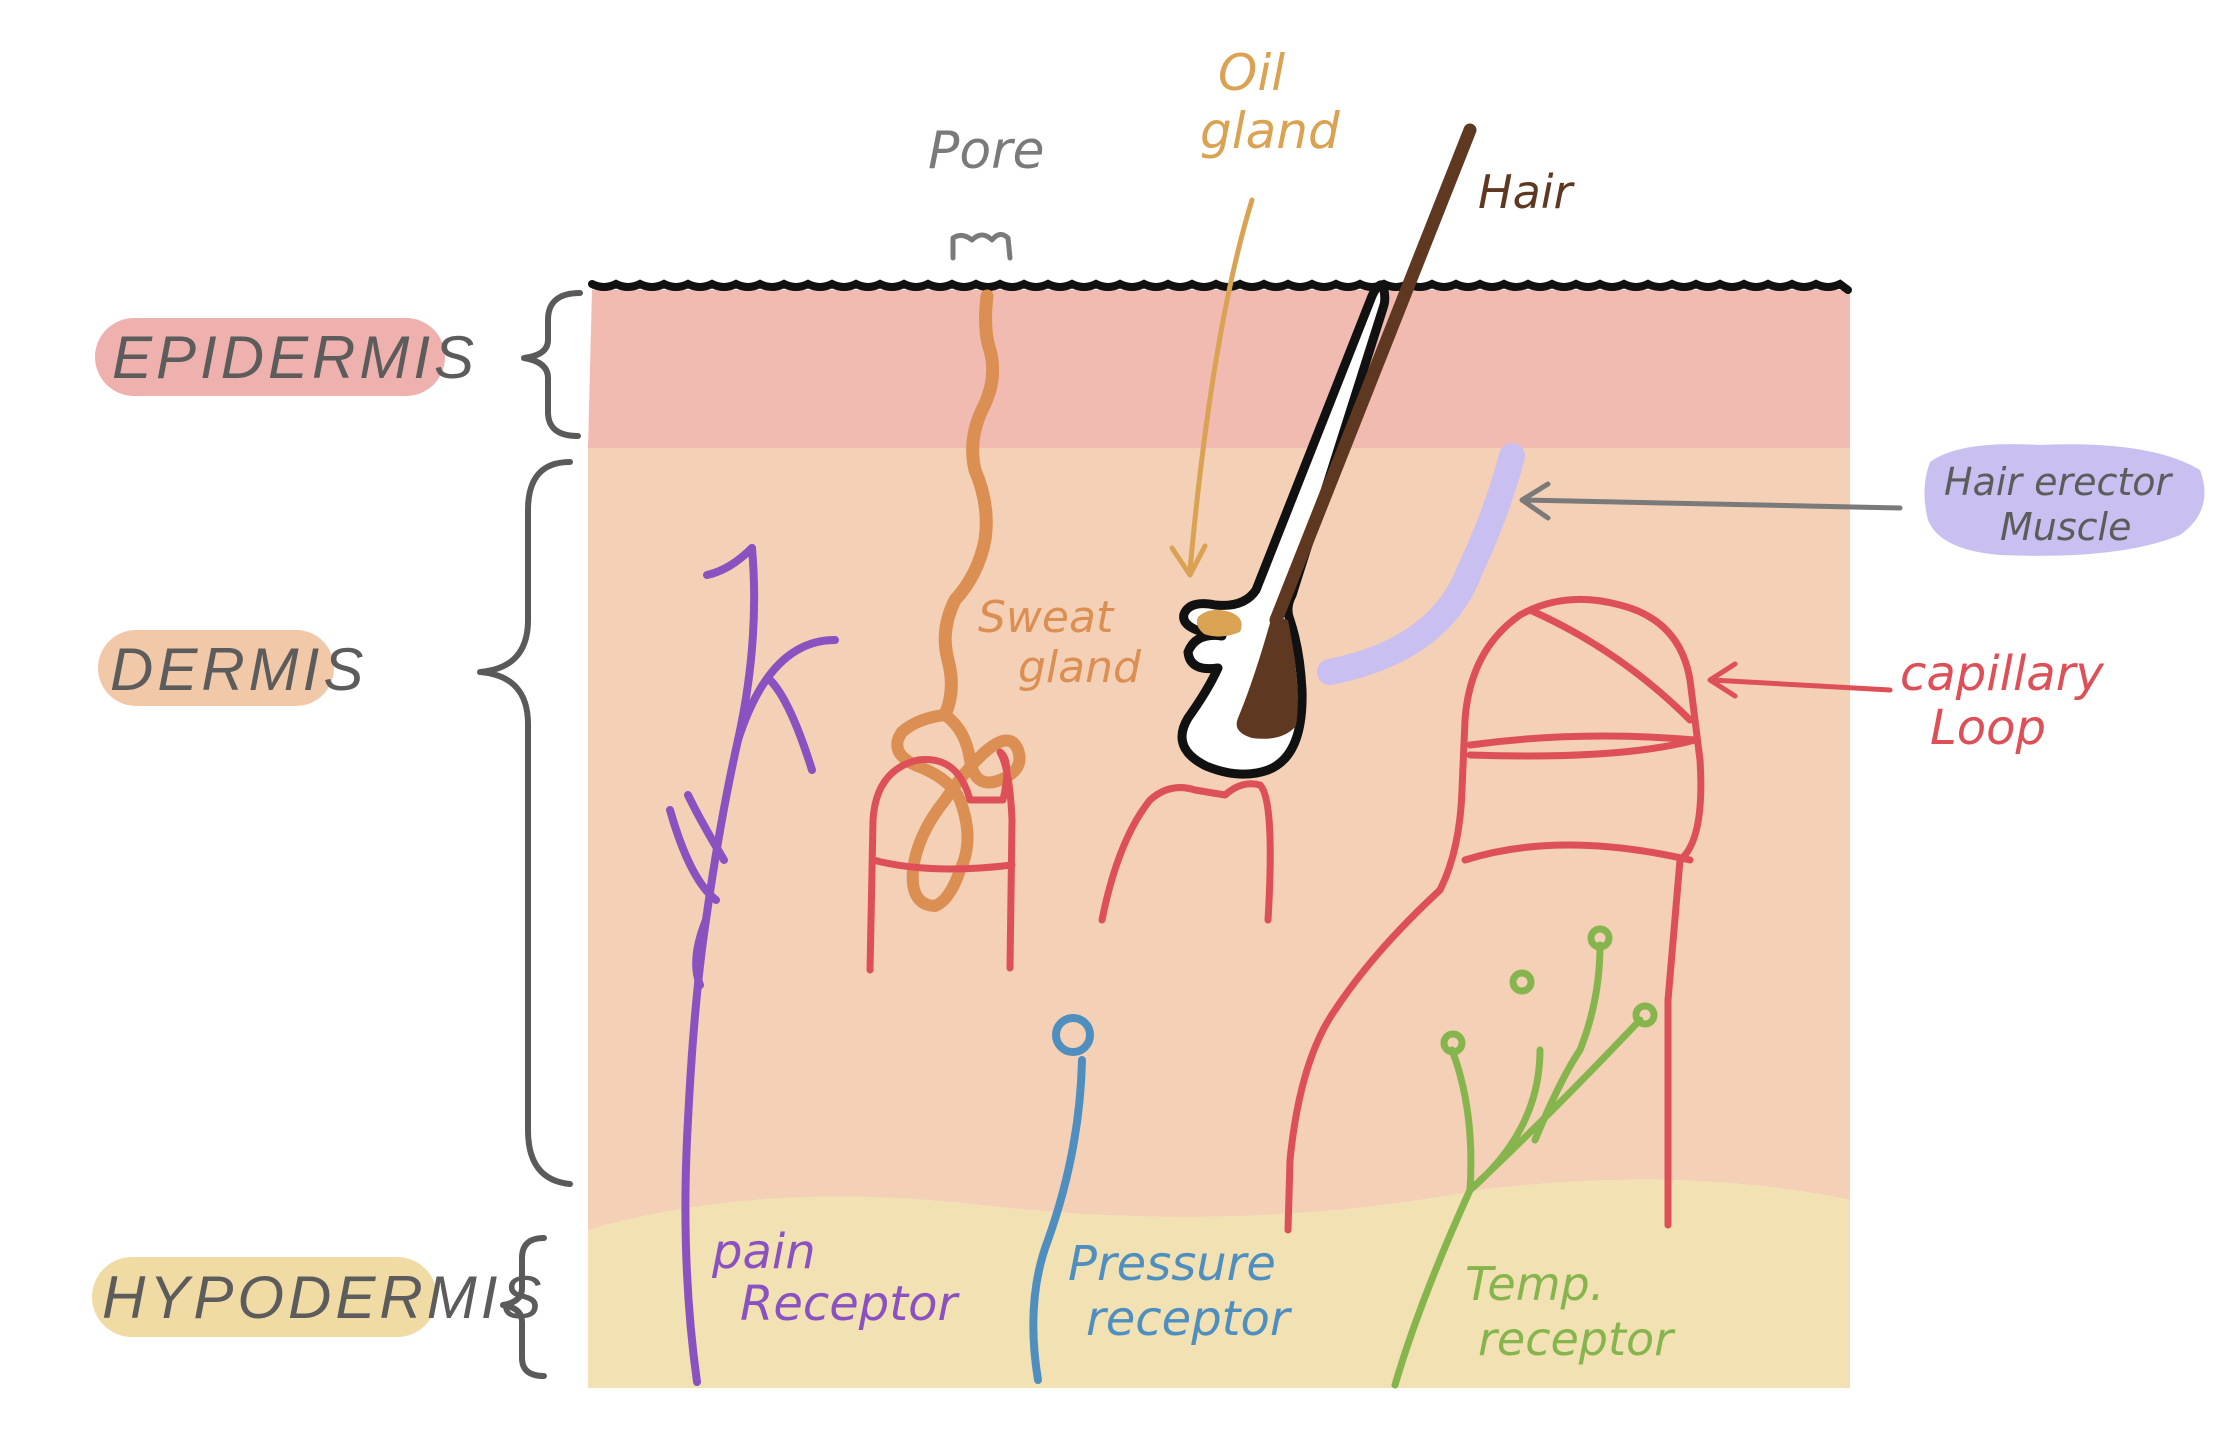 Image resolution: width=2224 pixels, height=1456 pixels. Describe the element at coordinates (1577, 1339) in the screenshot. I see `temp-receptor-label-line2: receptor` at that location.